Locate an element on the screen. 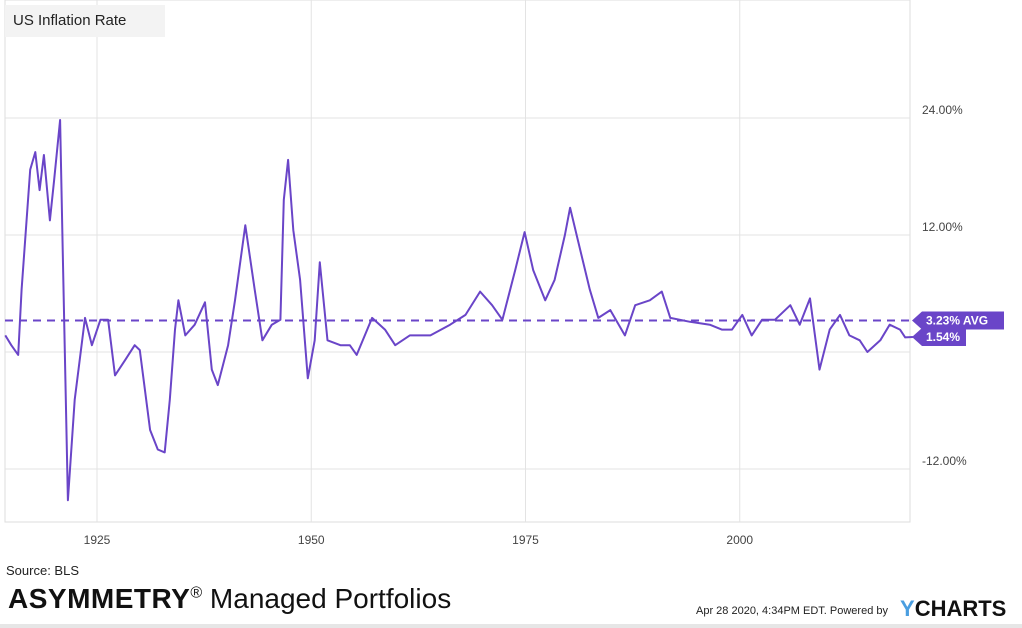 This screenshot has width=1022, height=628. source-label: Source: BLS is located at coordinates (42, 570).